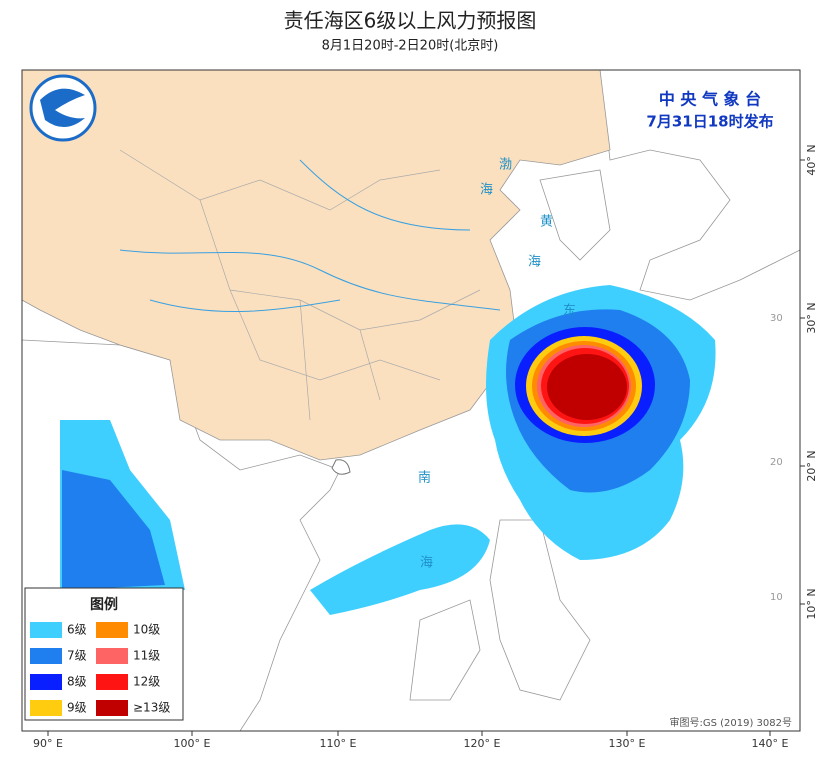 This screenshot has width=821, height=758. Describe the element at coordinates (811, 603) in the screenshot. I see `latitude-label: 10° N` at that location.